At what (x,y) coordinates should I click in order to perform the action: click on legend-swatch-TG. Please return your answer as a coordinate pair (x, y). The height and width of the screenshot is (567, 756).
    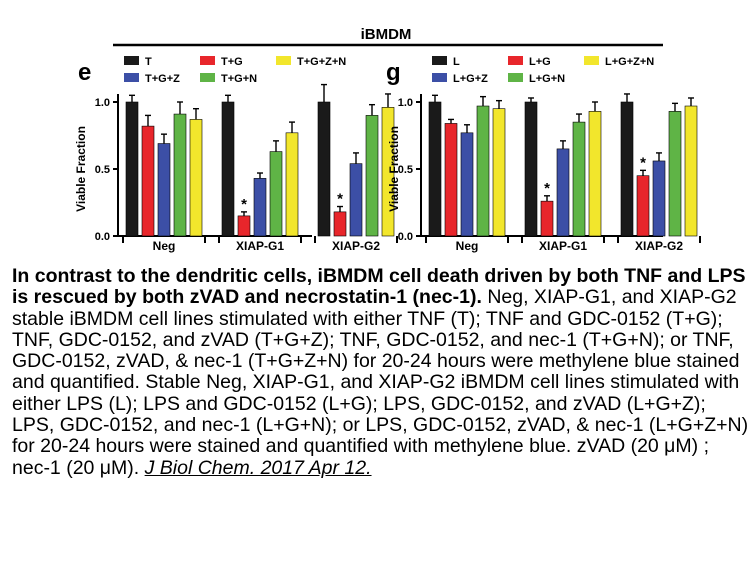
    Looking at the image, I should click on (207, 60).